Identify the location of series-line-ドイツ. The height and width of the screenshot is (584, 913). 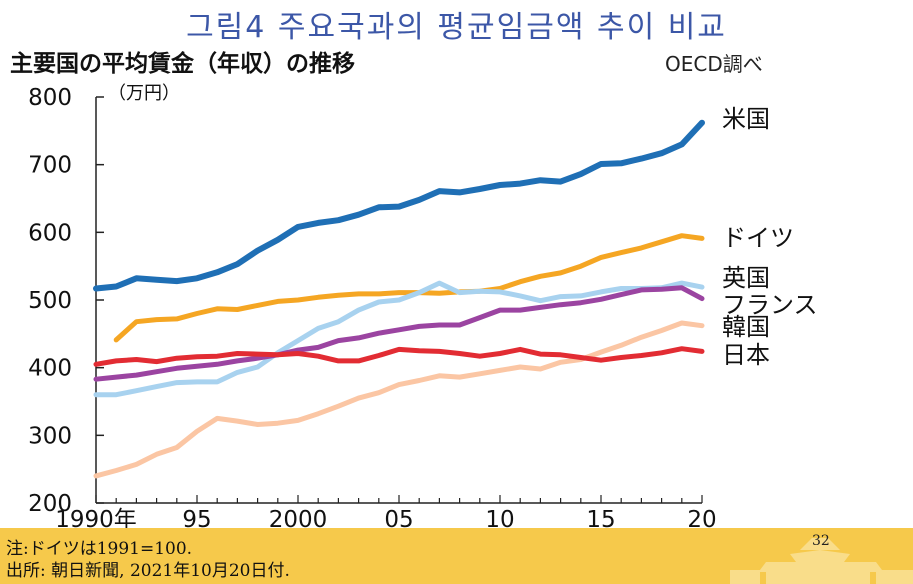
(409, 288).